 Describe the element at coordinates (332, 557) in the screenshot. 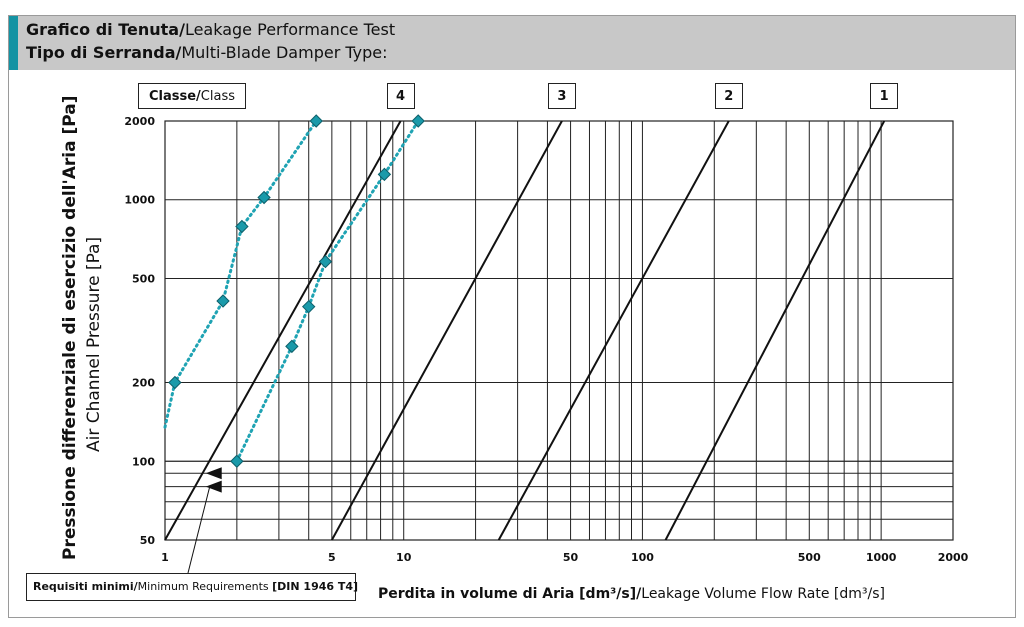

I see `x-tick-label: 5` at that location.